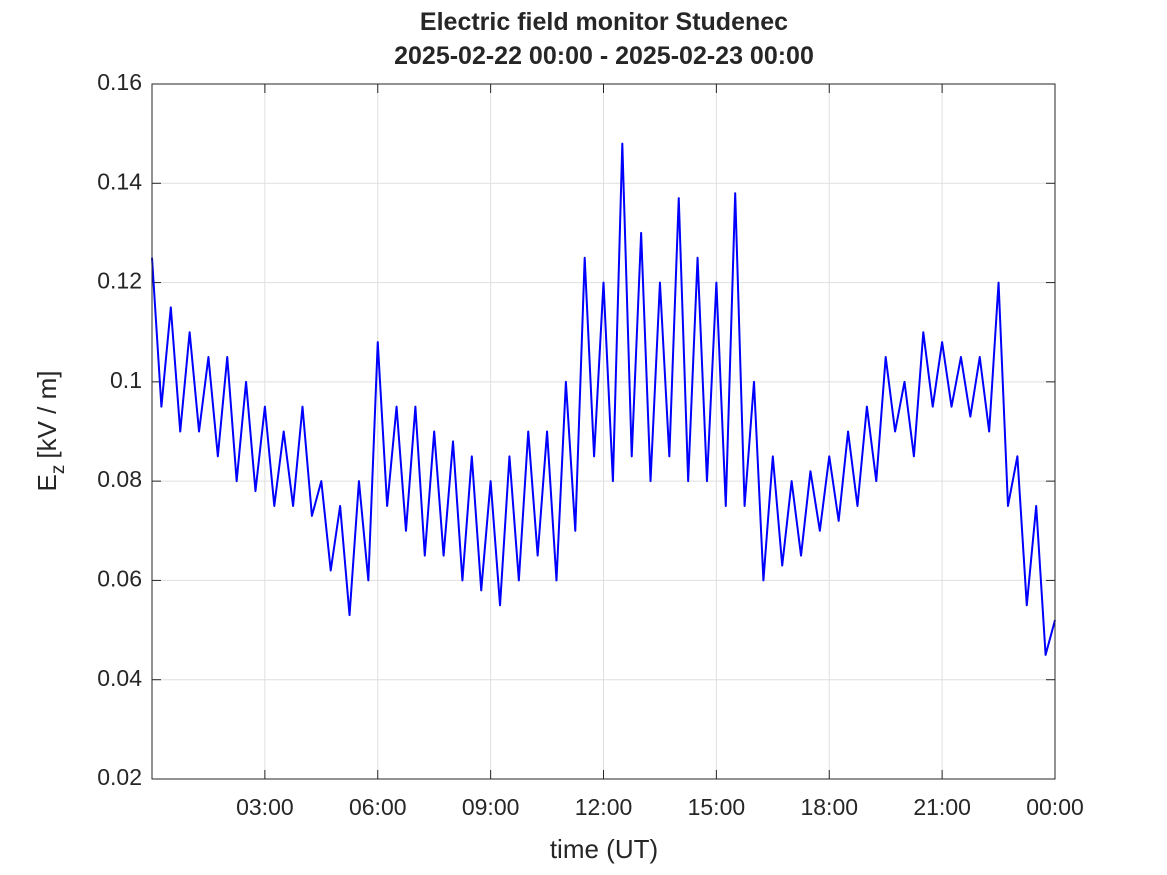 The width and height of the screenshot is (1167, 875). I want to click on x-tick-label: 21:00, so click(942, 807).